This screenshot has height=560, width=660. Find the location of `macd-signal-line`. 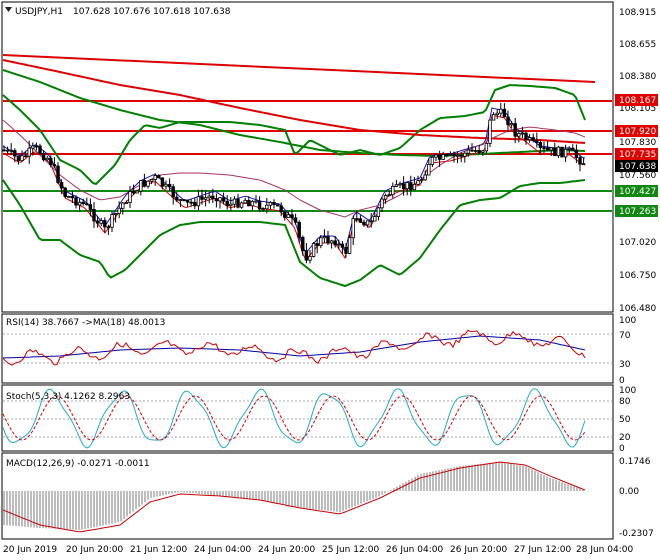

macd-signal-line is located at coordinates (294, 497).